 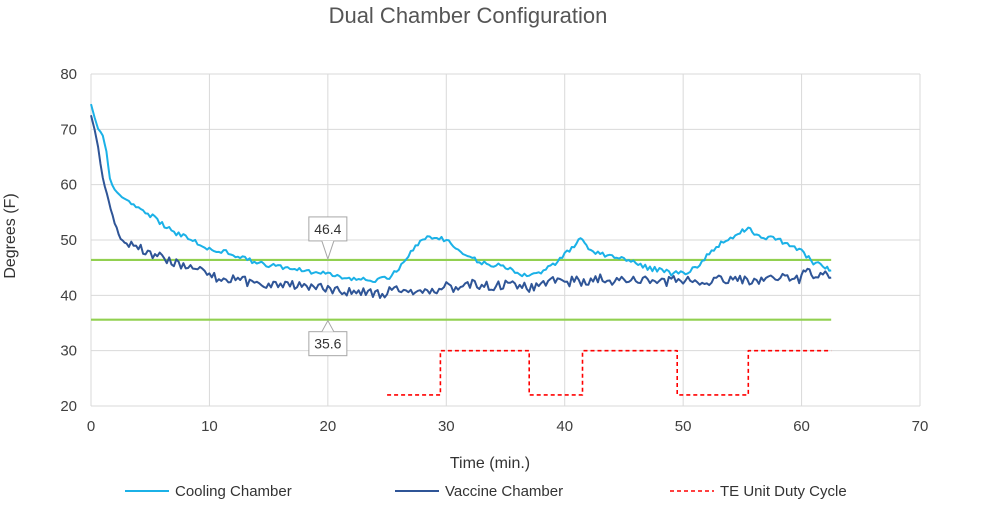 What do you see at coordinates (68, 129) in the screenshot?
I see `y-tick-label: 70` at bounding box center [68, 129].